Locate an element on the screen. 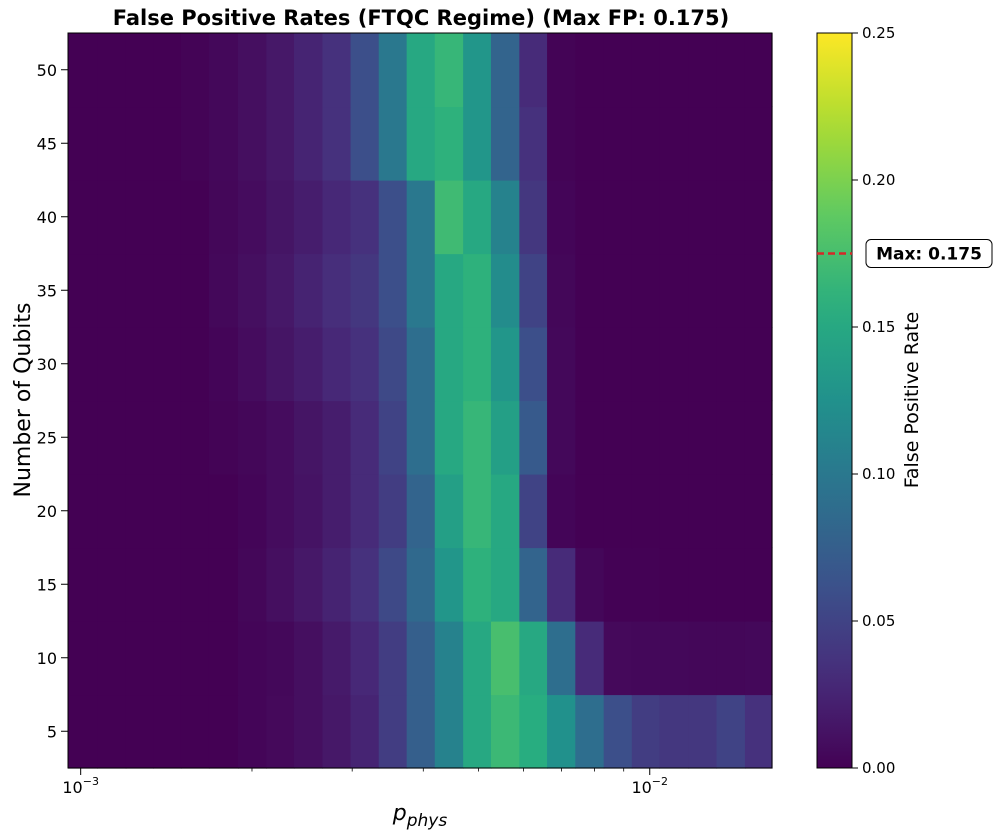 Image resolution: width=997 pixels, height=832 pixels. colorbar-tick-label: 0.20 is located at coordinates (878, 180).